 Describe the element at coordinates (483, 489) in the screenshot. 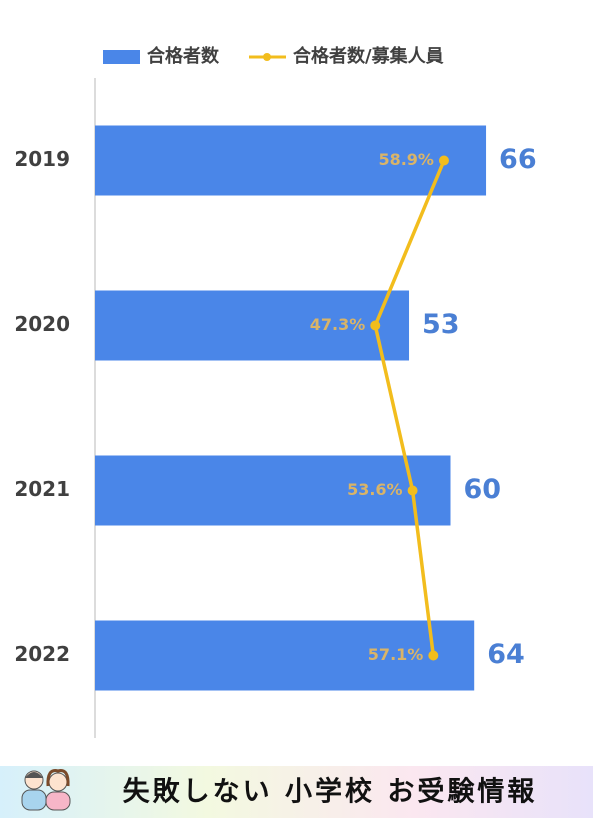

I see `bar-value-label: 60` at that location.